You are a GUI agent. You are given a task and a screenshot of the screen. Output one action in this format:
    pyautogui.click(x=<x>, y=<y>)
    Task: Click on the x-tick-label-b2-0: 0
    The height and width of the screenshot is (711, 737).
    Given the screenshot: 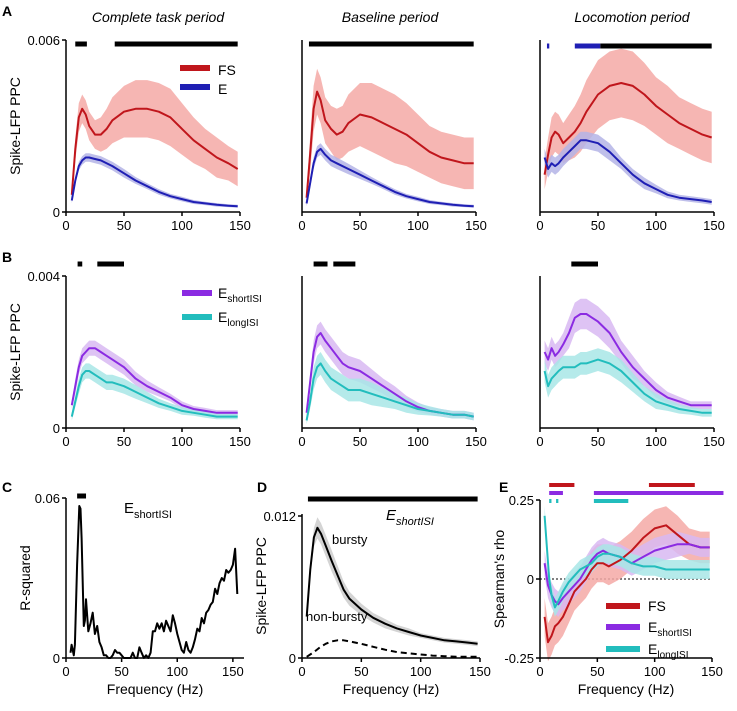 What is the action you would take?
    pyautogui.click(x=301, y=441)
    